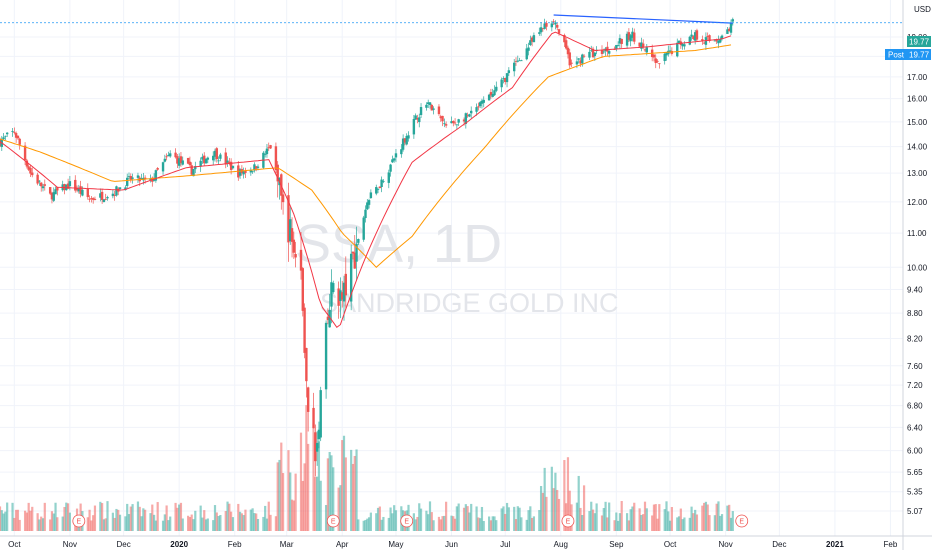 Image resolution: width=932 pixels, height=550 pixels. I want to click on y-tick-label: 17.00, so click(917, 77).